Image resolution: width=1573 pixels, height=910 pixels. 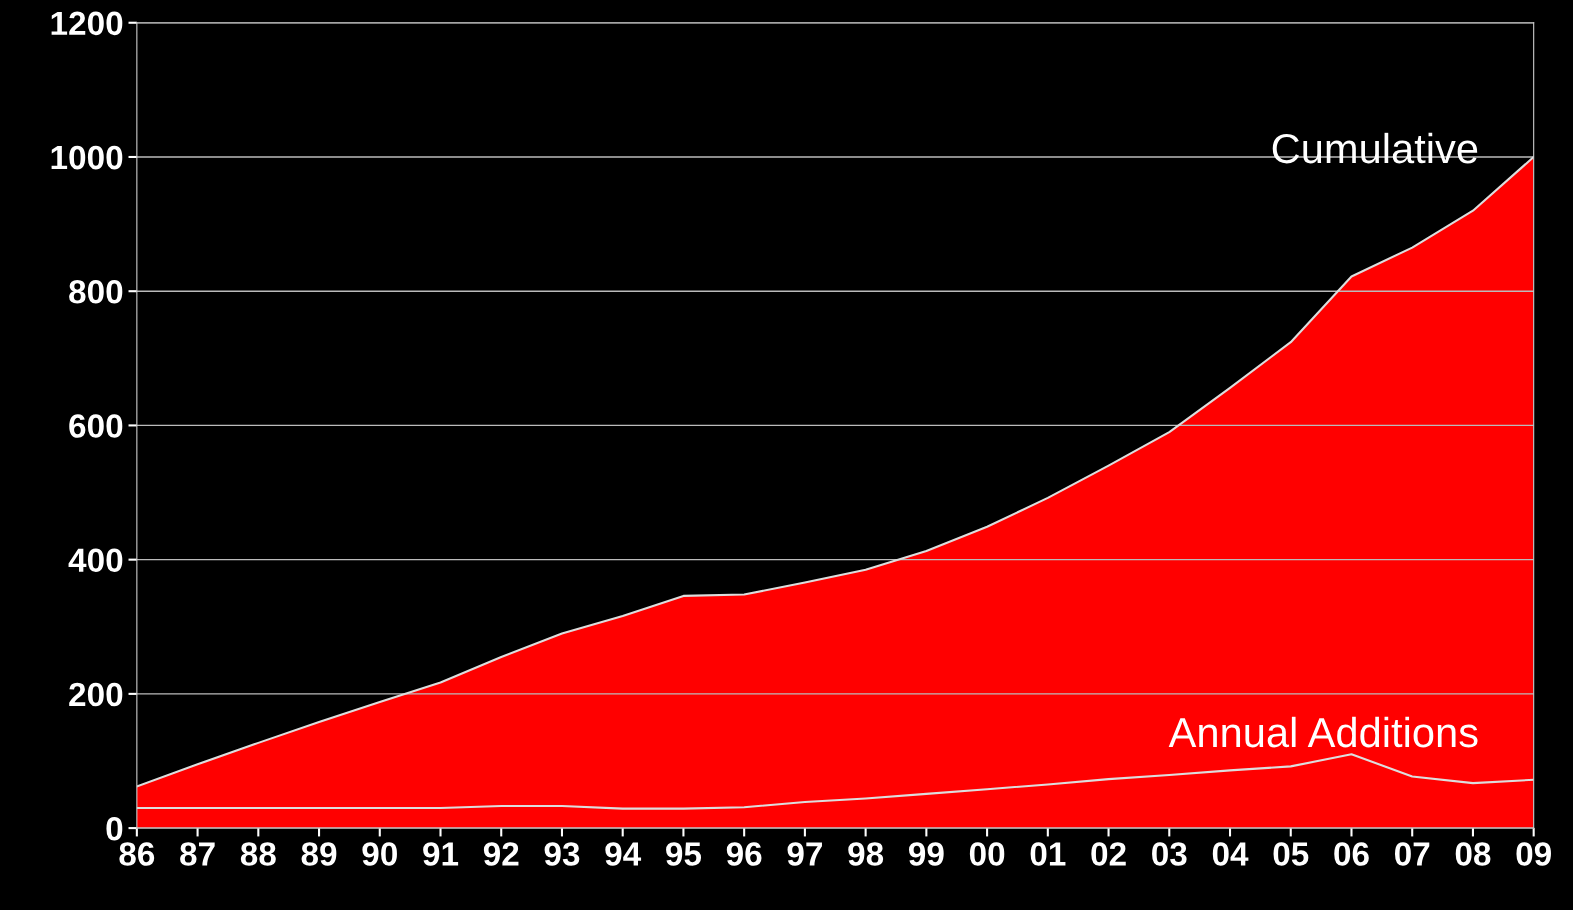 I want to click on y-tick-label: 800, so click(x=96, y=292).